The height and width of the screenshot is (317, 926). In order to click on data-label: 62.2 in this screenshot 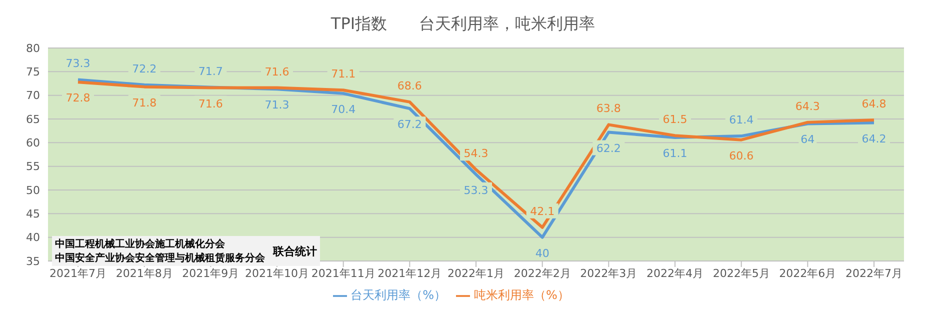, I will do `click(608, 148)`.